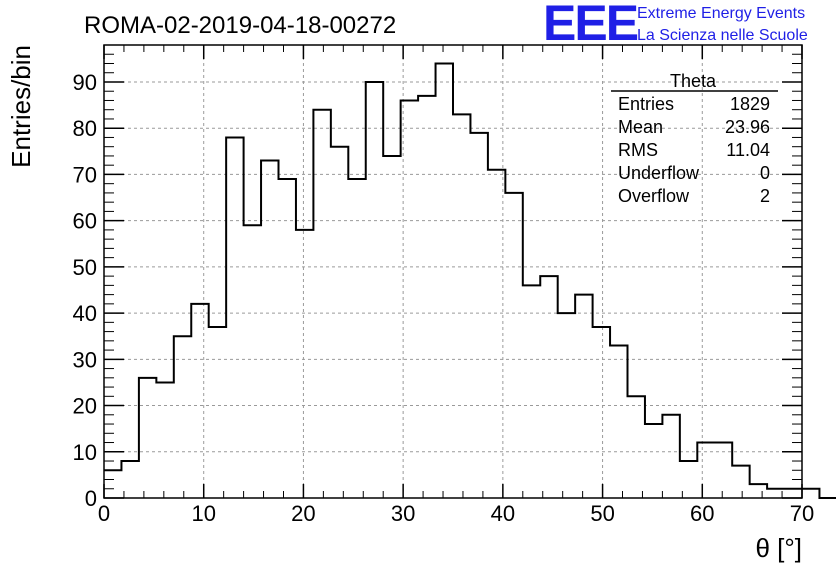 The height and width of the screenshot is (572, 836). Describe the element at coordinates (240, 25) in the screenshot. I see `chart-title: ROMA-02-2019-04-18-00272` at that location.